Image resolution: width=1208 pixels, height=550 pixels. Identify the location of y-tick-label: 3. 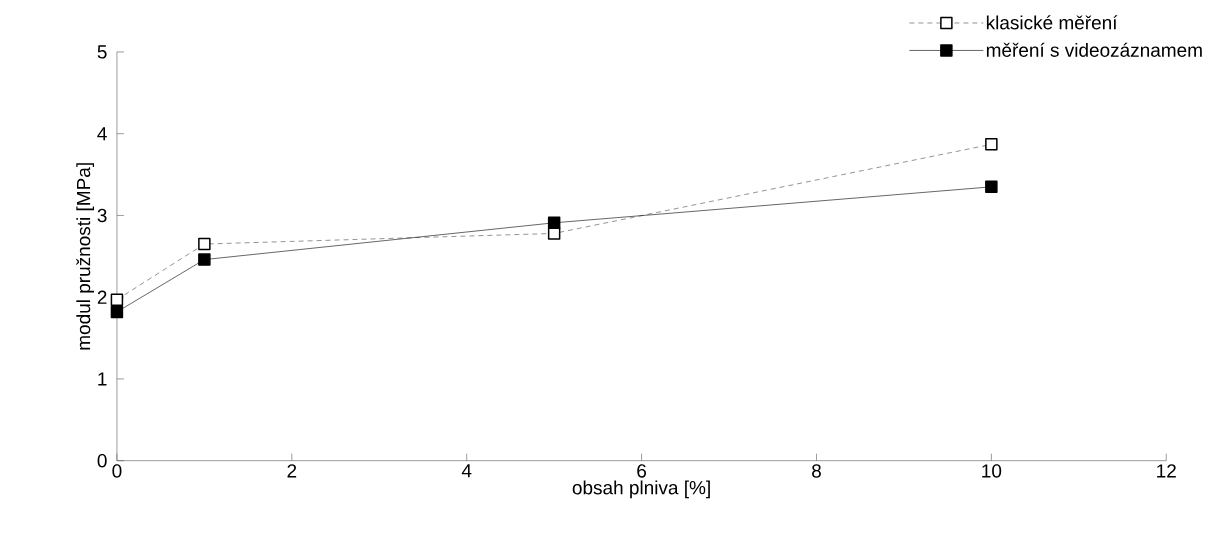
(102, 215).